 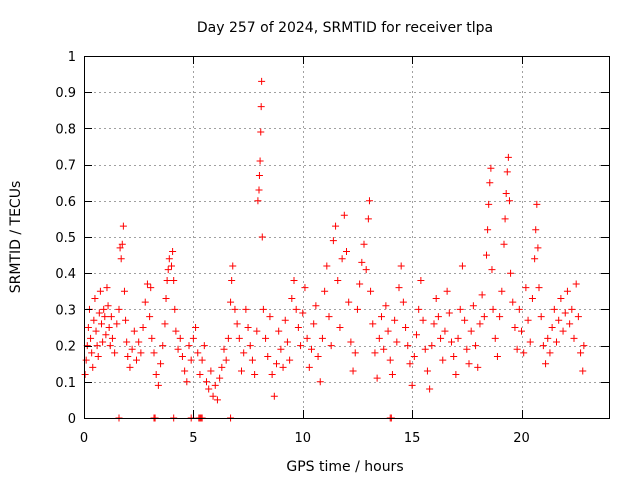 I want to click on y-axis-label: SRMTID / TECUs, so click(x=16, y=237).